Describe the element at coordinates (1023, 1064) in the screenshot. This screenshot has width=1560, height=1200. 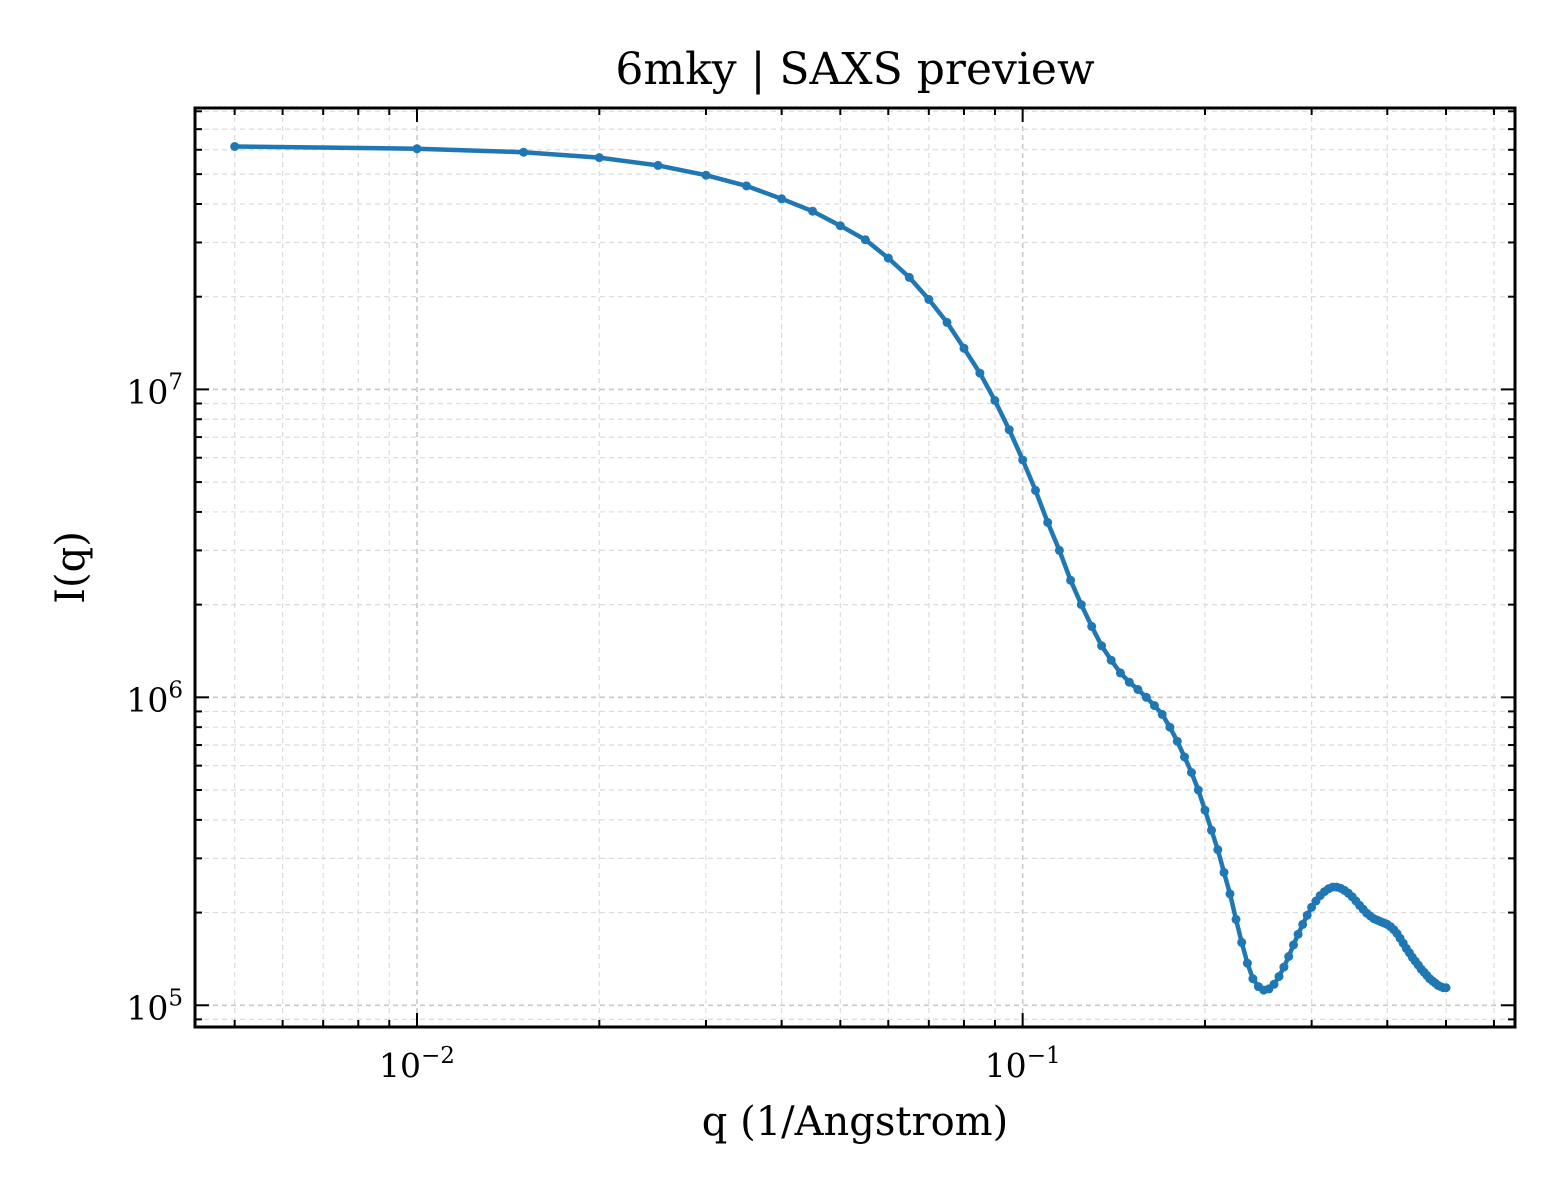
I see `x-tick-label: 10⁻¹` at that location.